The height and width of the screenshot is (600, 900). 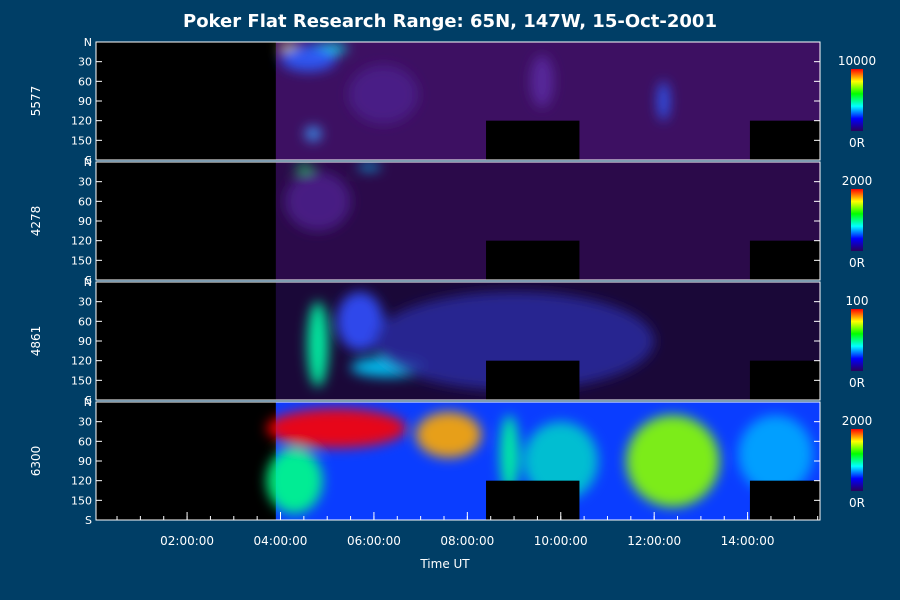 I want to click on x-tick-label: 14:00:00, so click(x=748, y=541).